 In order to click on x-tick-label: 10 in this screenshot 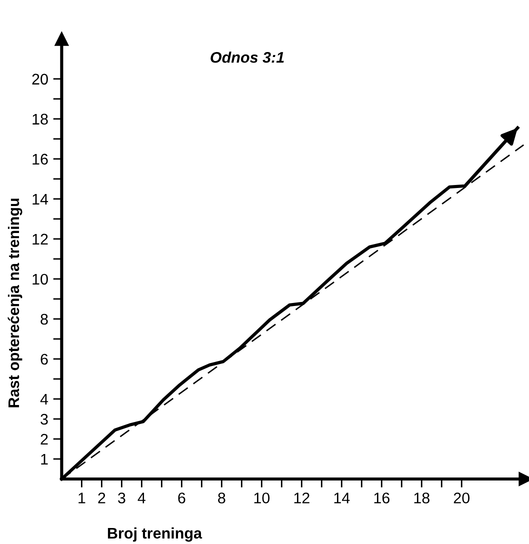, I will do `click(262, 498)`.